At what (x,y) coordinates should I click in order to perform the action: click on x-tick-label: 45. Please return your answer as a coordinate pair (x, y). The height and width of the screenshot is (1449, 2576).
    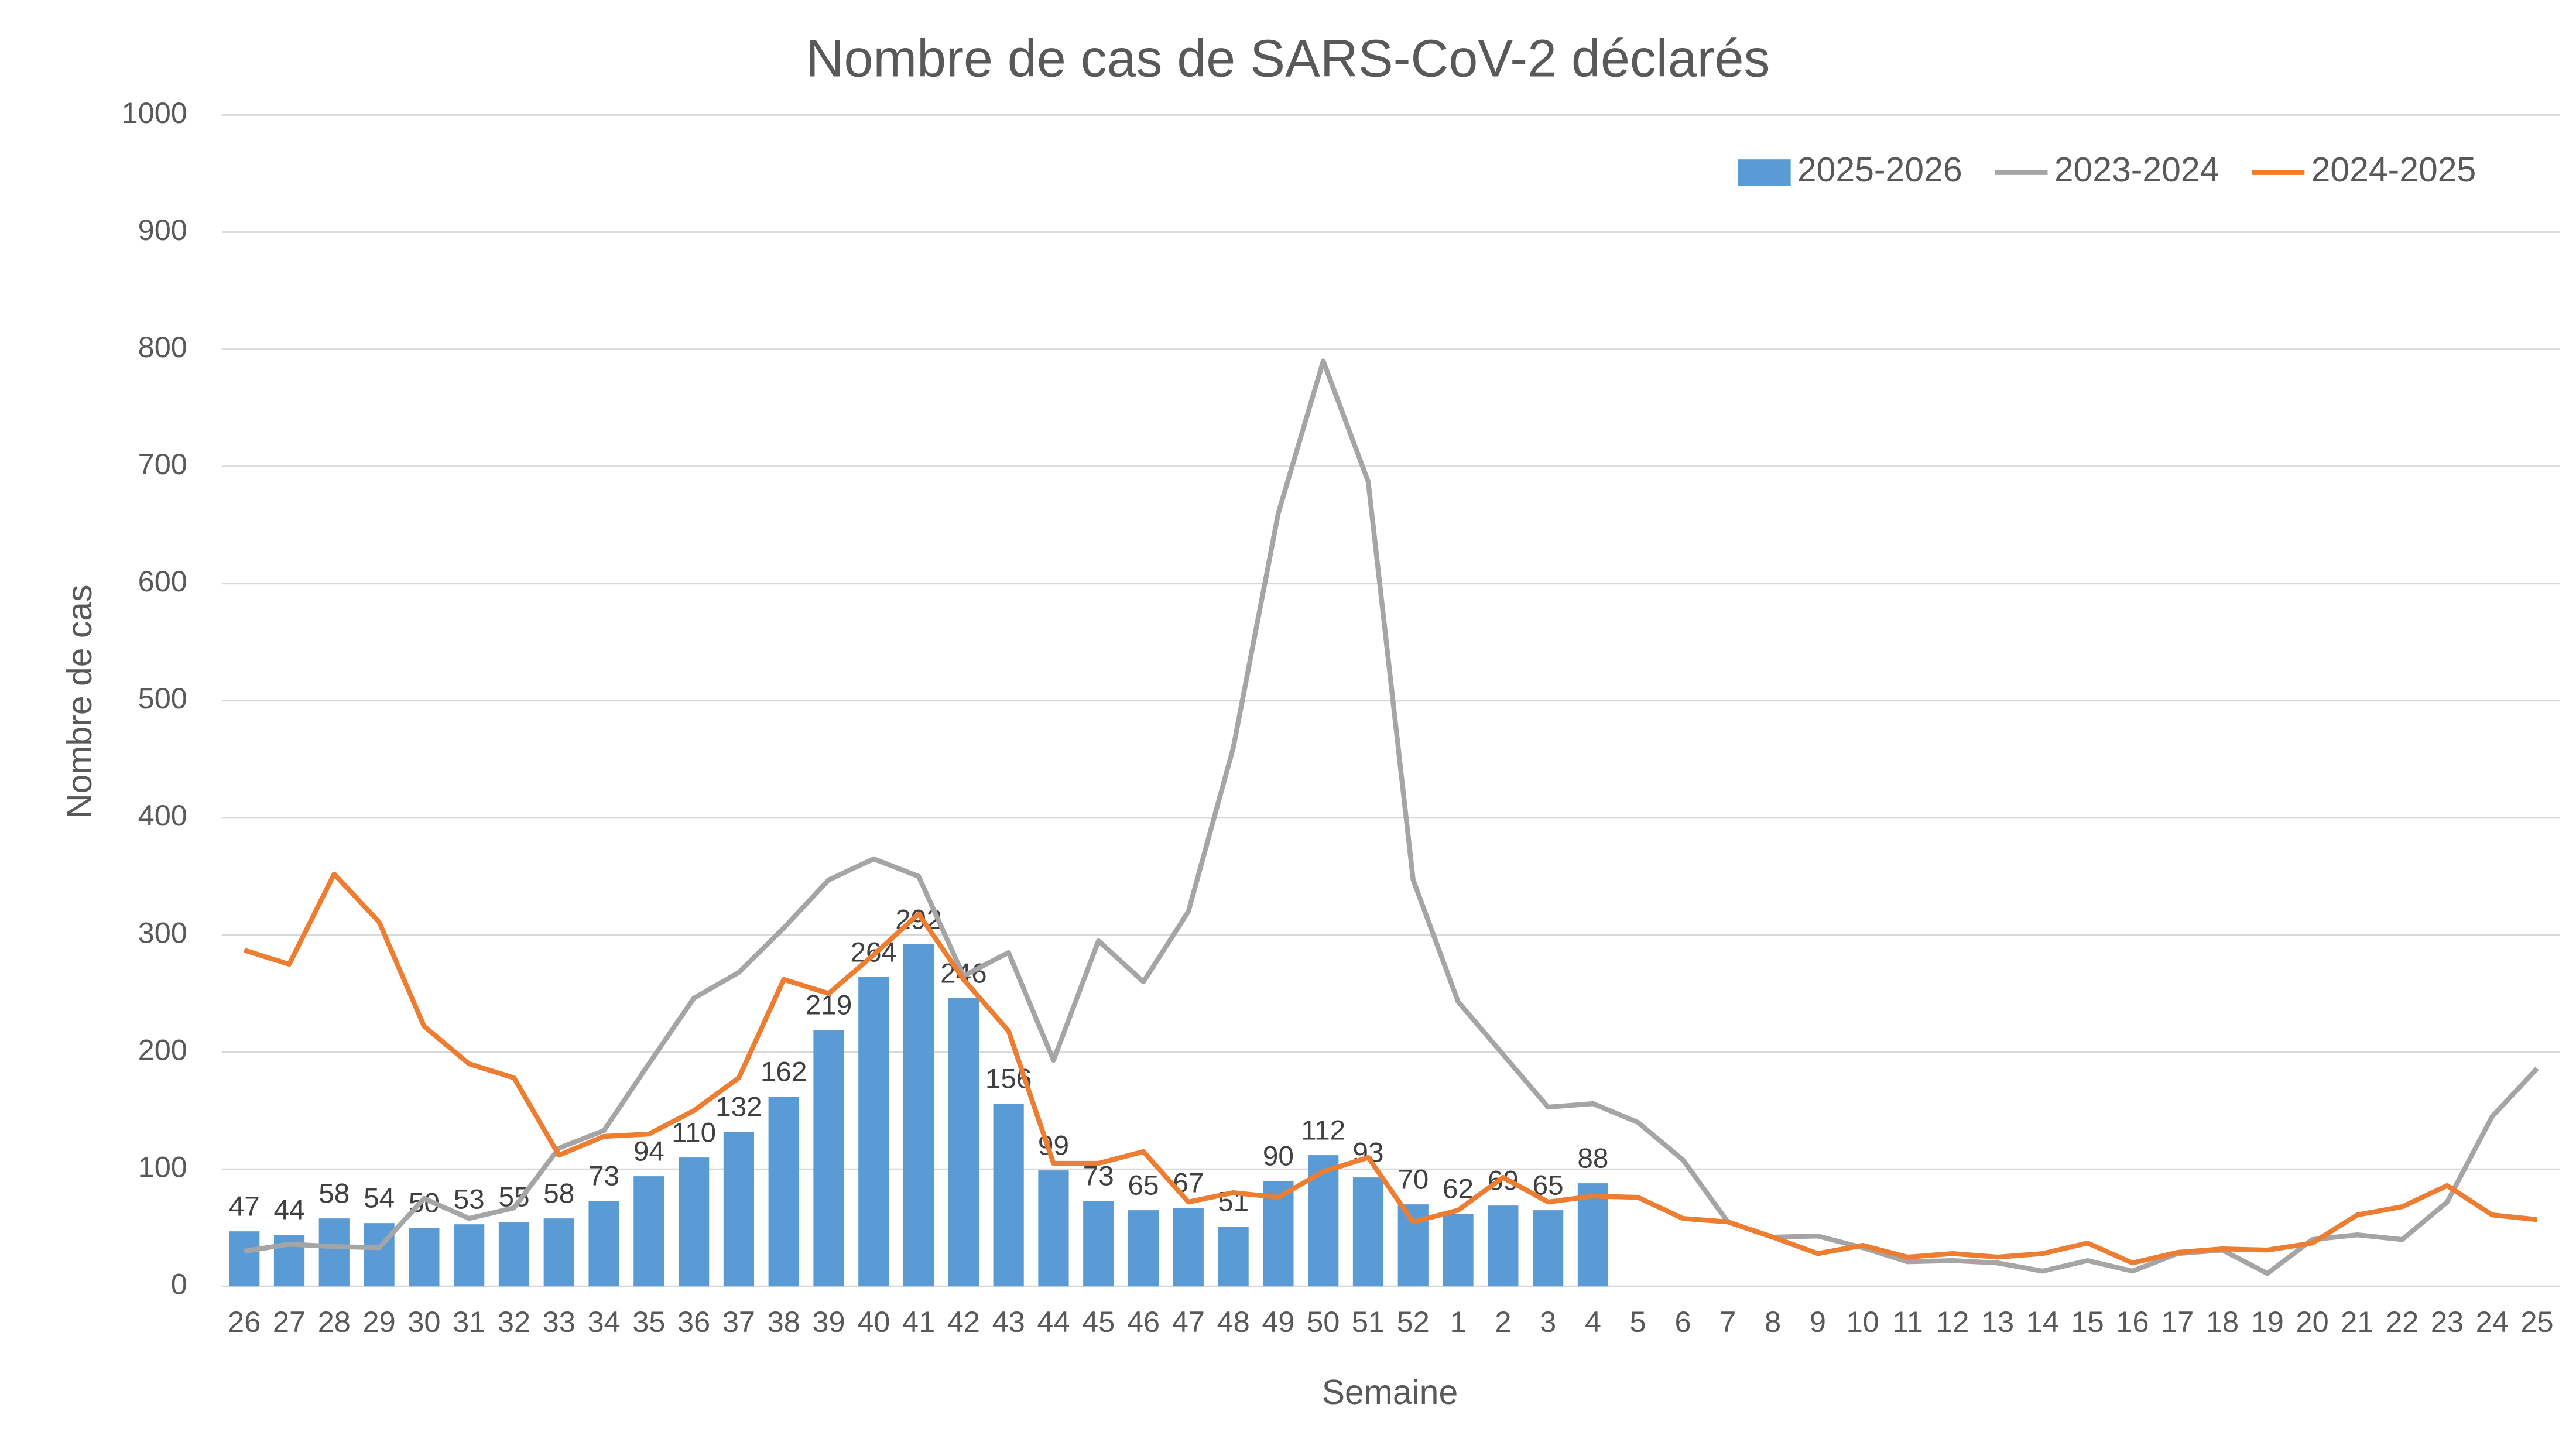
    Looking at the image, I should click on (1098, 1321).